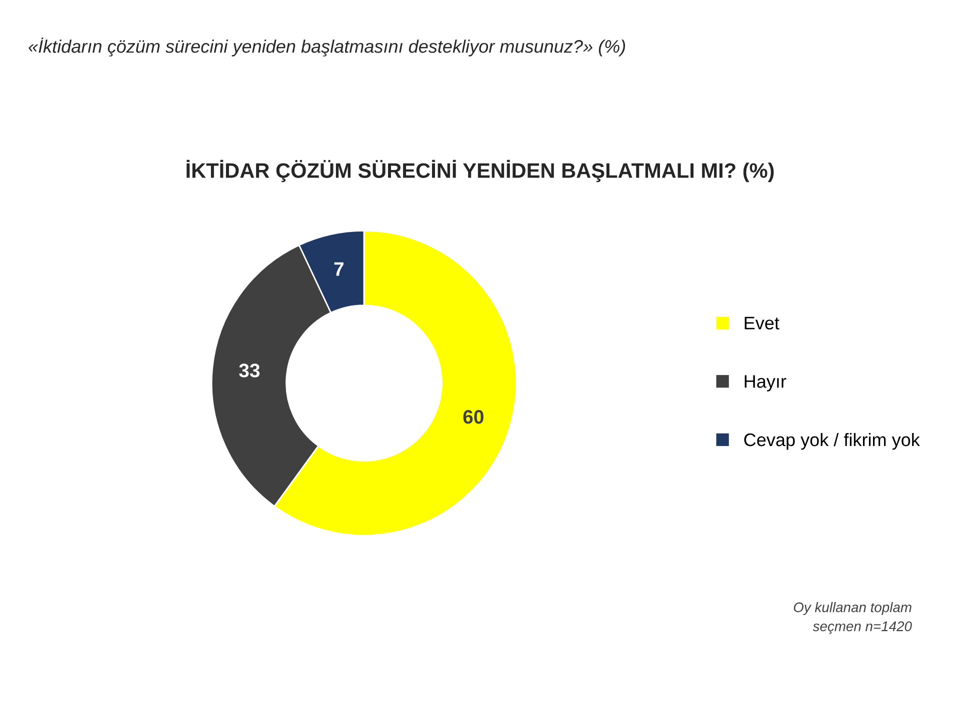 The image size is (960, 720). Describe the element at coordinates (473, 417) in the screenshot. I see `data-label: 60` at that location.